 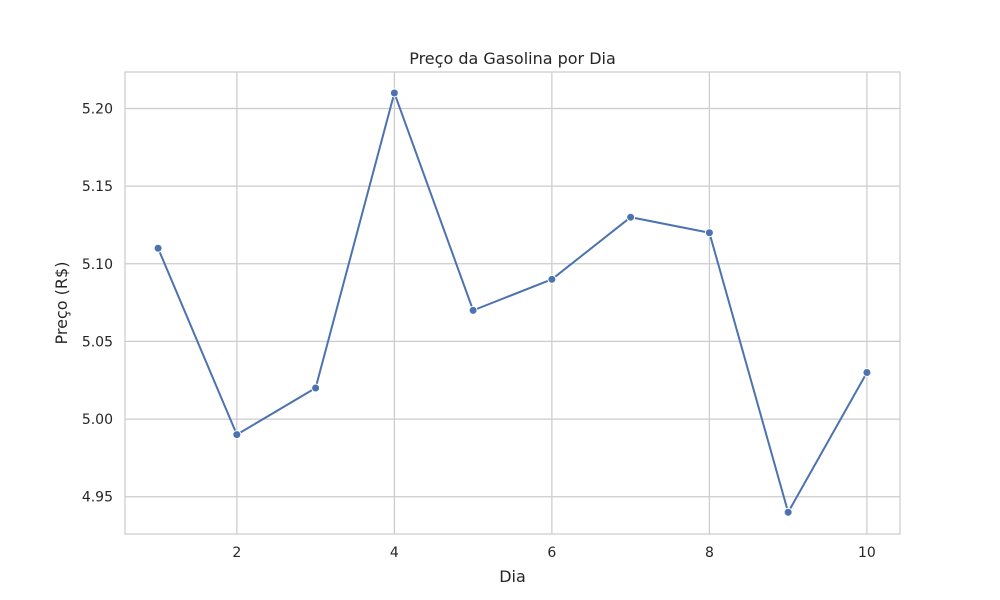 I want to click on y-tick-label: 5.00, so click(x=97, y=420).